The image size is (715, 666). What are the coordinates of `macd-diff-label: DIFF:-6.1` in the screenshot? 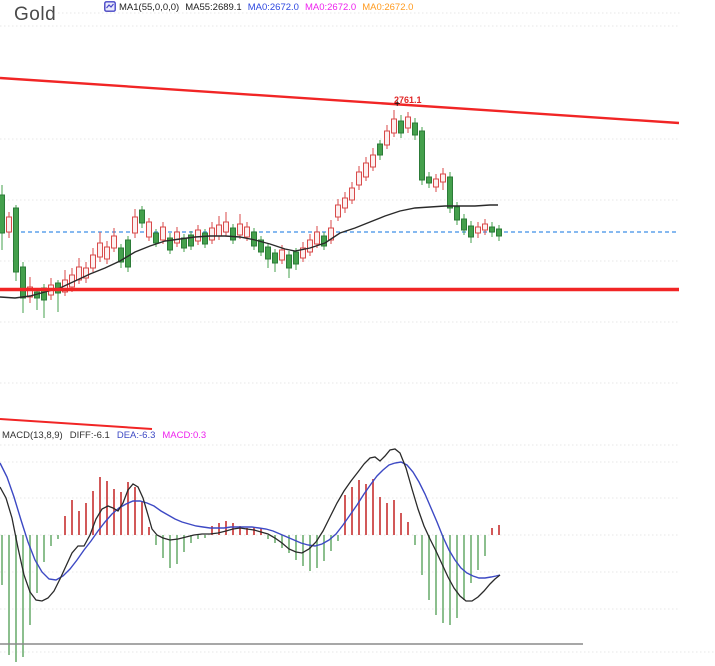 It's located at (89, 435).